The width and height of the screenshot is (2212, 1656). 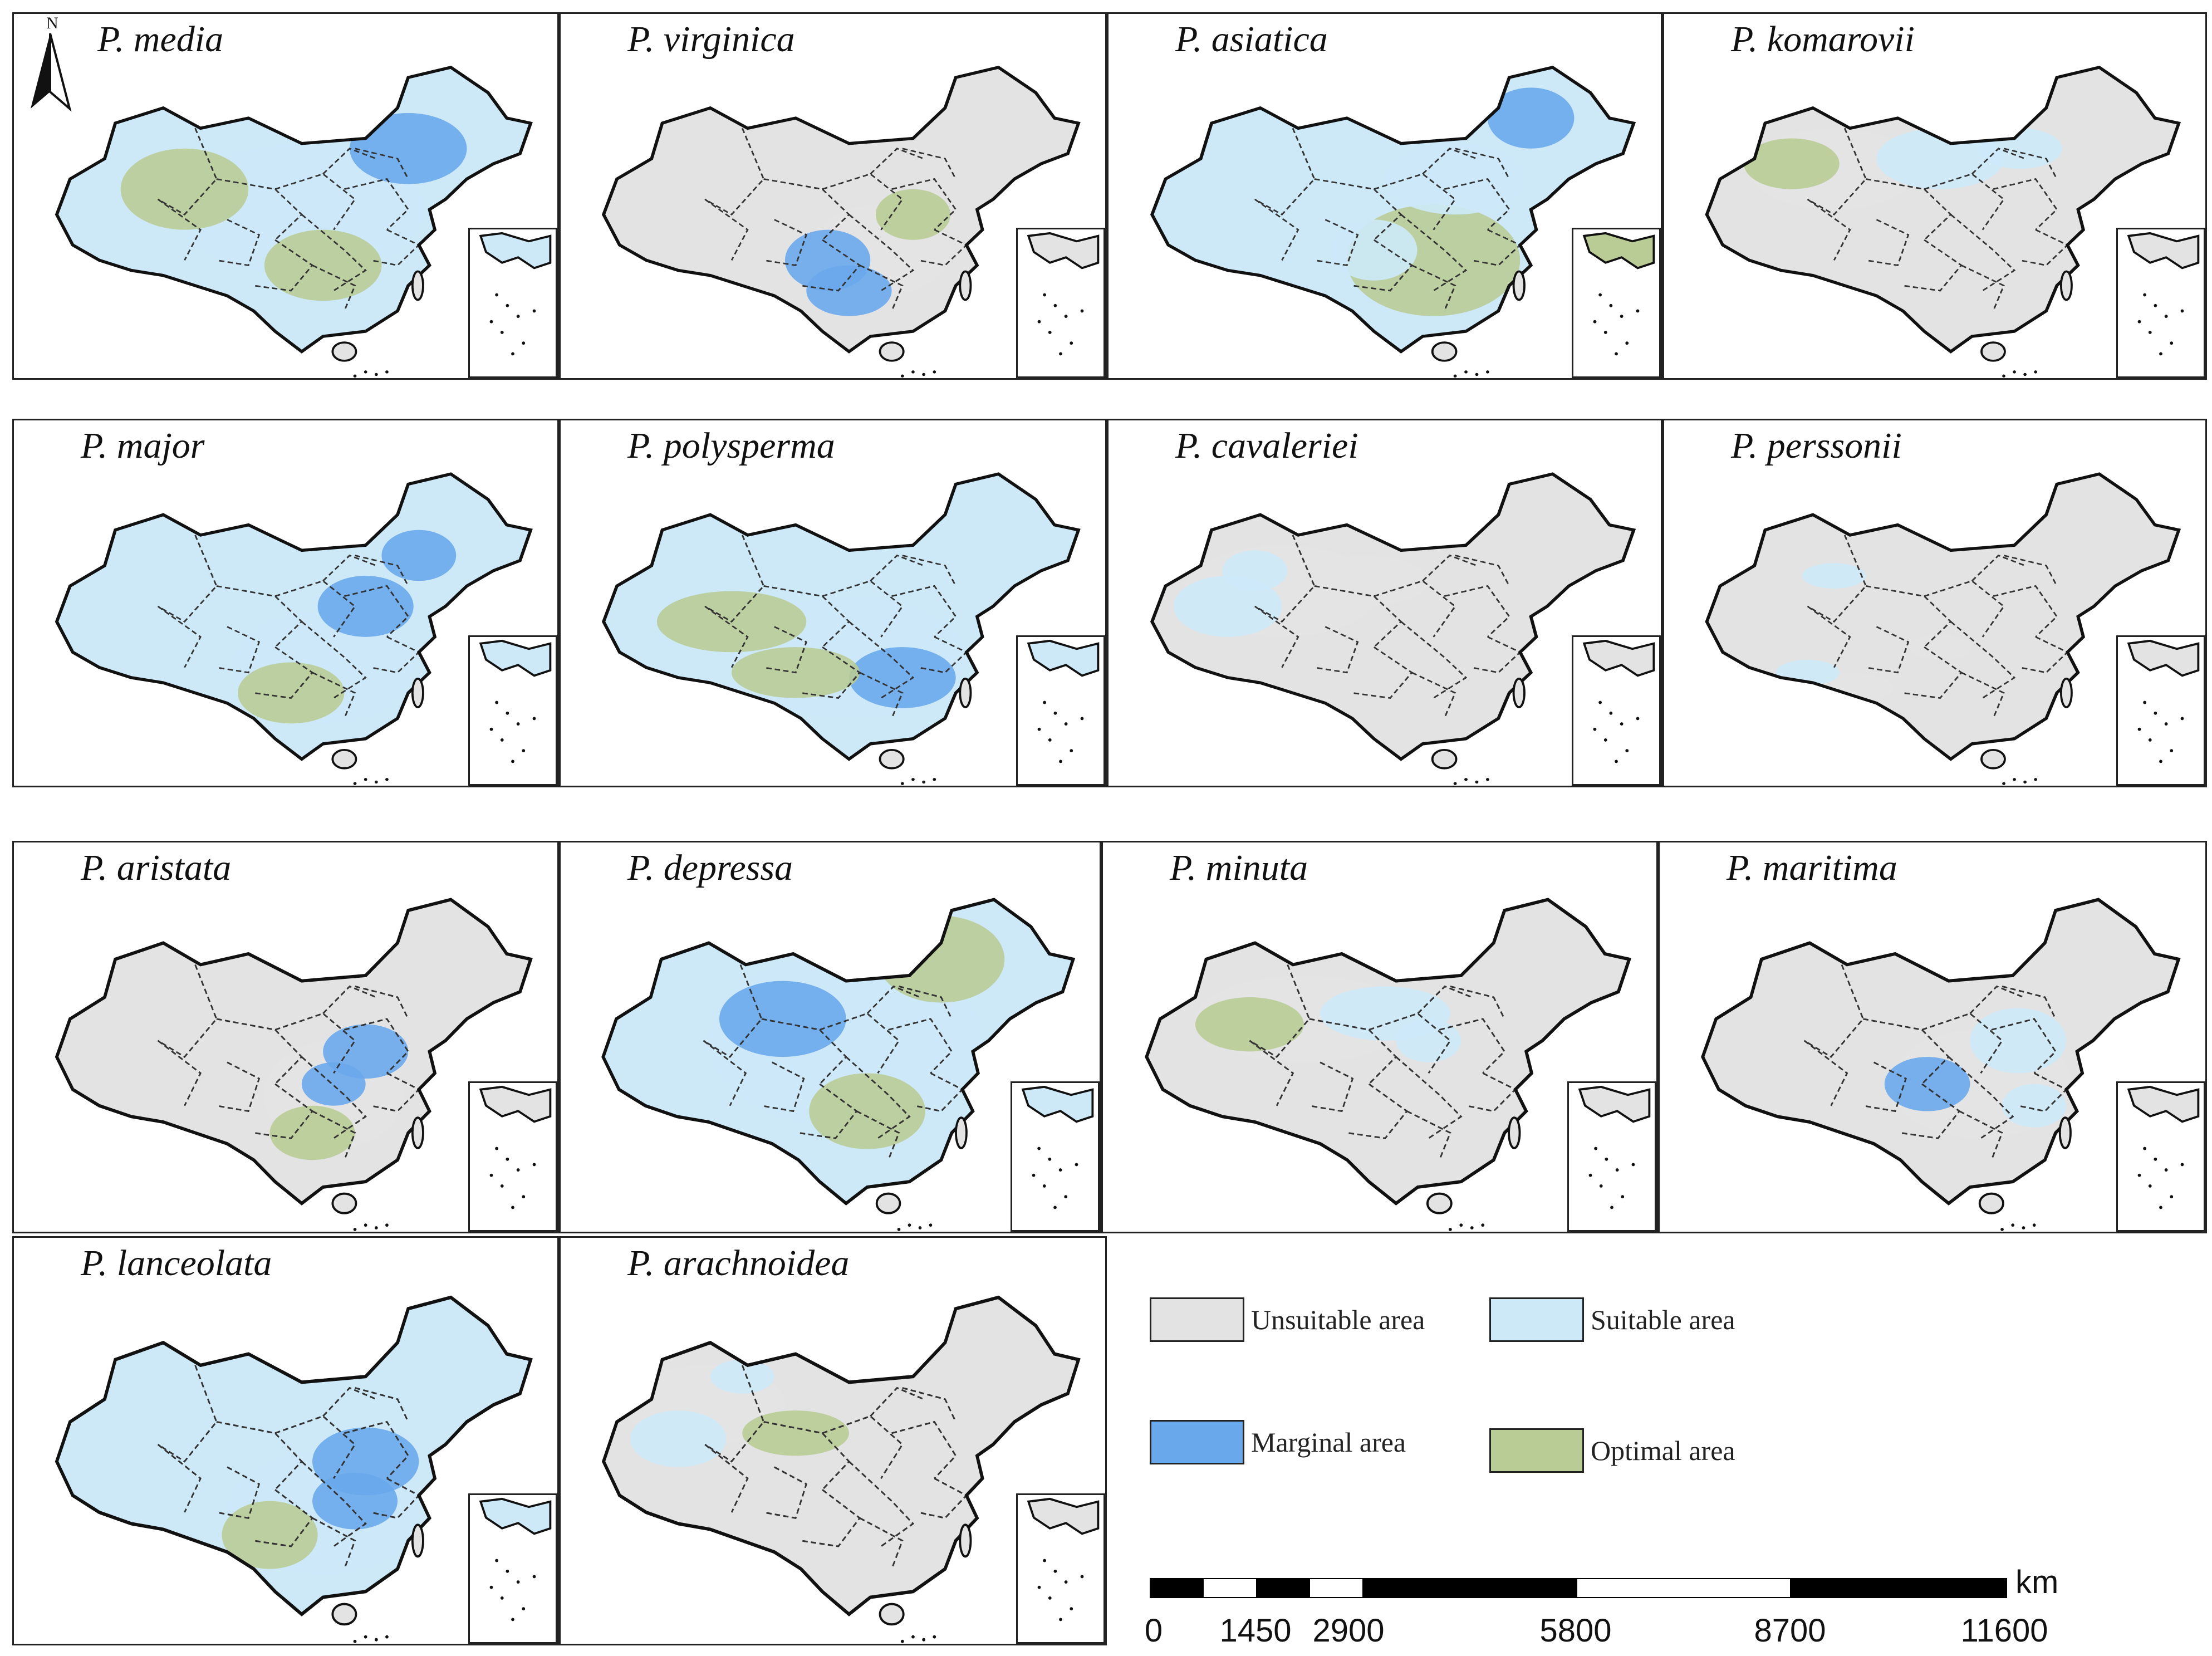 I want to click on species-title: P. asiatica, so click(x=1251, y=40).